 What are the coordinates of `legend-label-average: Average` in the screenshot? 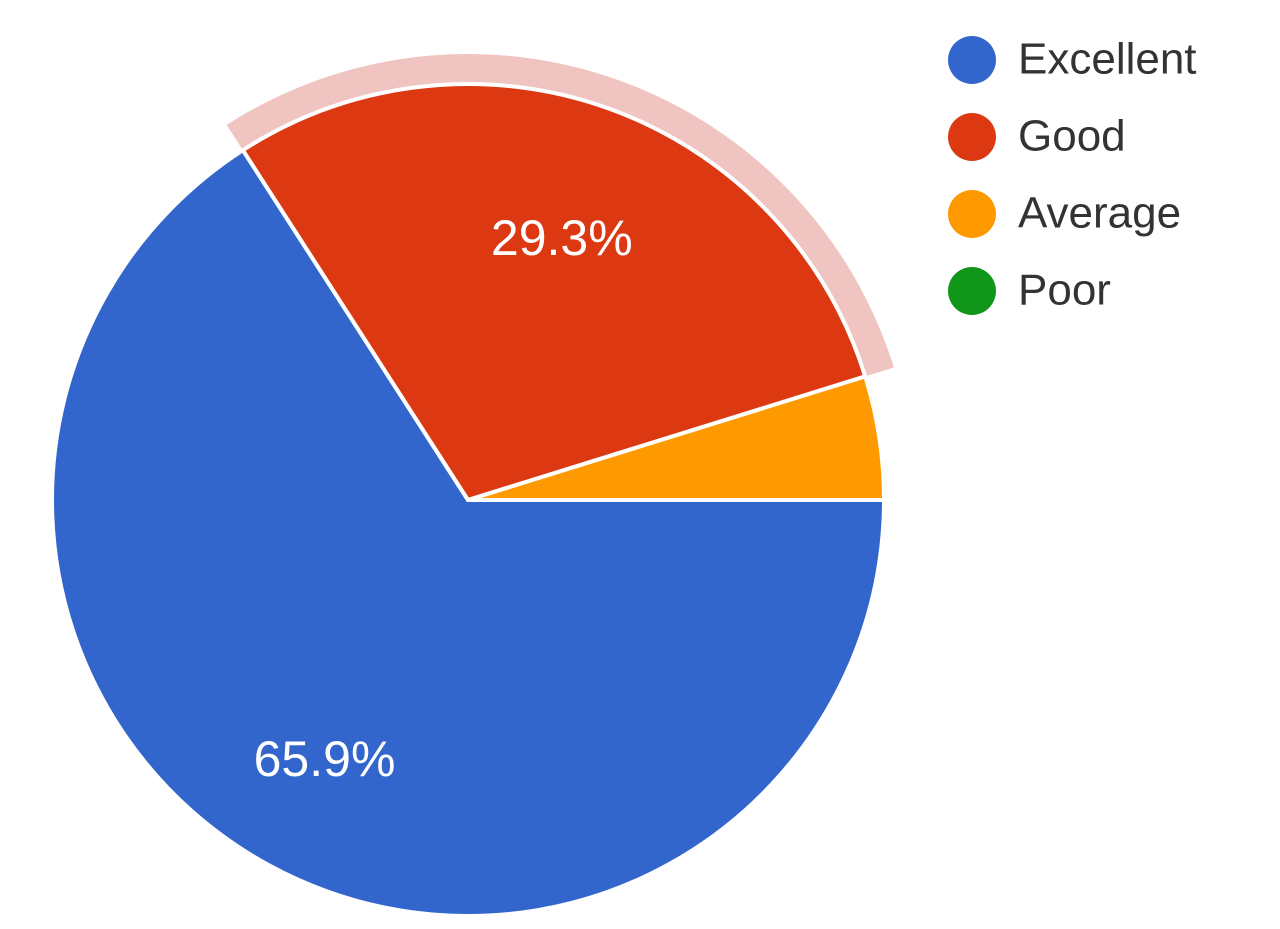 It's located at (1099, 213).